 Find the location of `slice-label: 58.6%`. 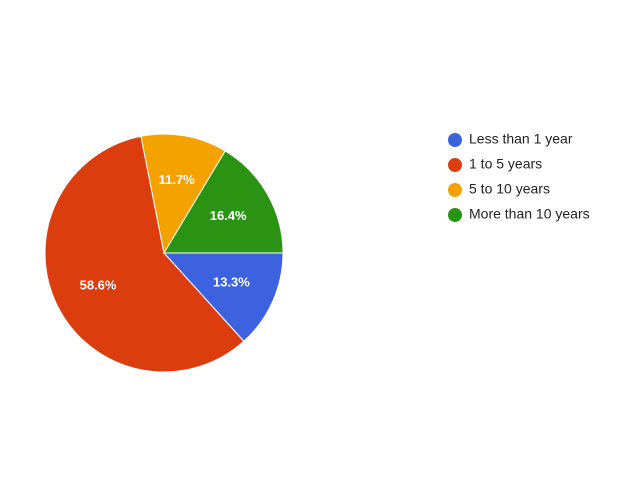

slice-label: 58.6% is located at coordinates (98, 285).